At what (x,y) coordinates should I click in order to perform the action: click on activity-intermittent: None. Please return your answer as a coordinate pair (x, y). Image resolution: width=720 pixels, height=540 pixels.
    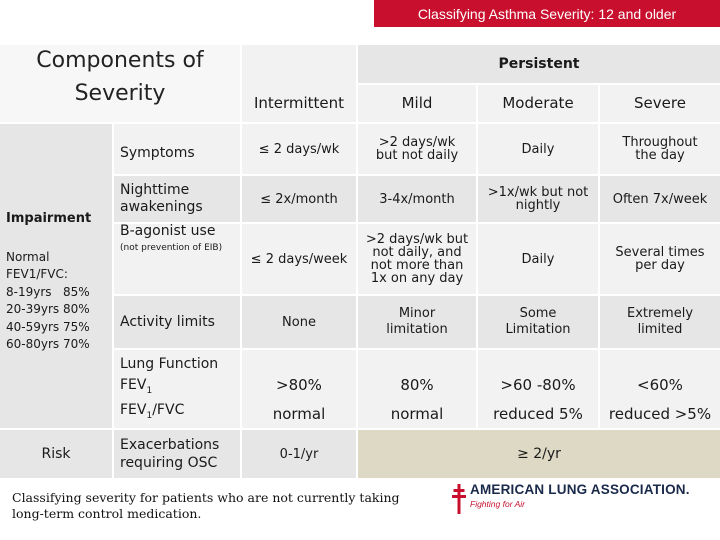
    Looking at the image, I should click on (299, 322).